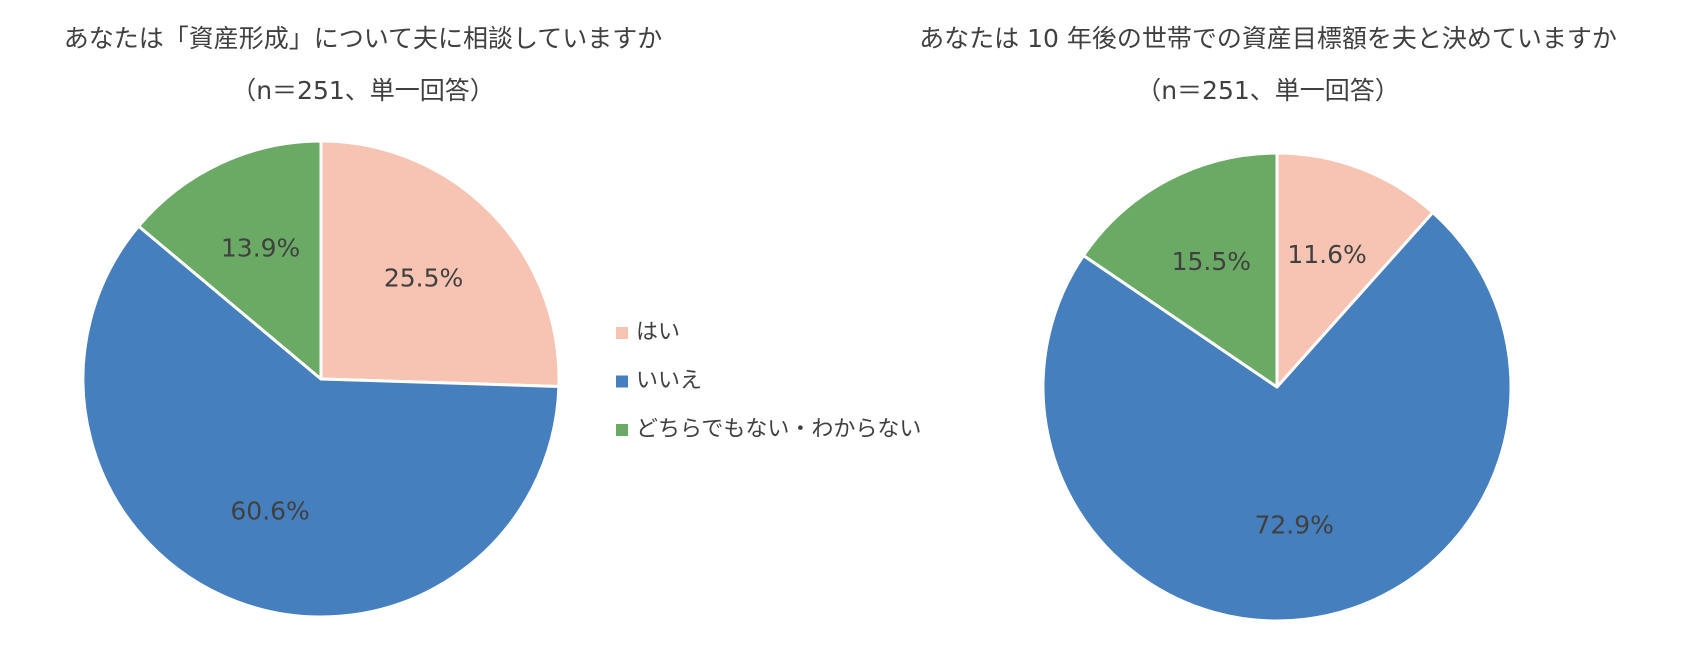  What do you see at coordinates (260, 248) in the screenshot?
I see `value-label: 13.9%` at bounding box center [260, 248].